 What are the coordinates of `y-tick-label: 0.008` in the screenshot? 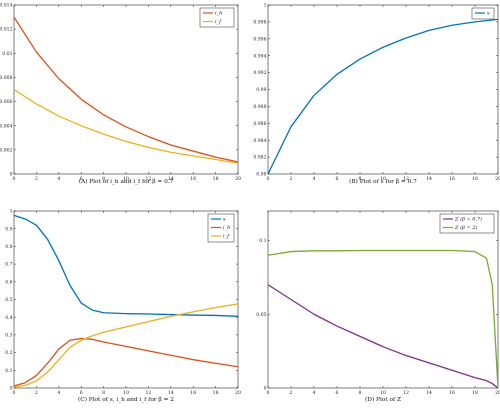 It's located at (6, 78).